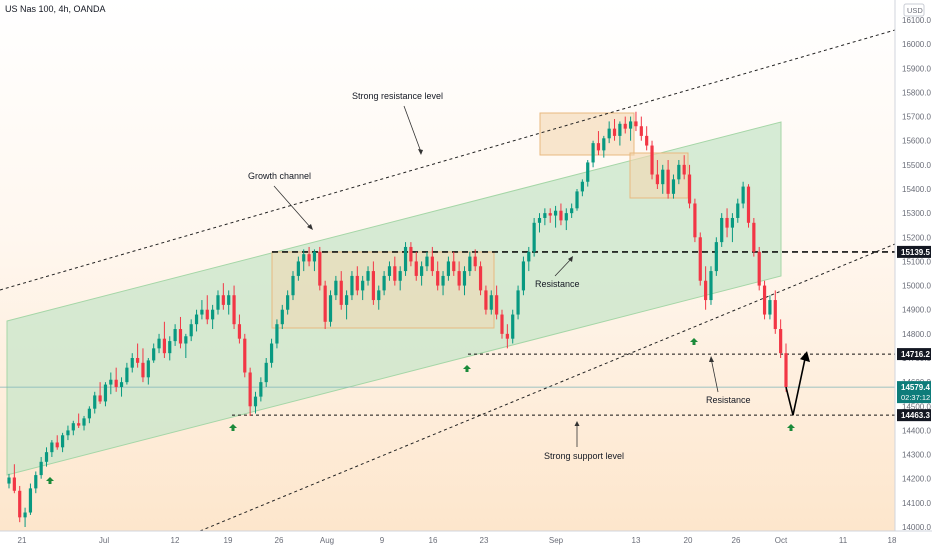  Describe the element at coordinates (557, 284) in the screenshot. I see `annotation-resistance: Resistance` at that location.